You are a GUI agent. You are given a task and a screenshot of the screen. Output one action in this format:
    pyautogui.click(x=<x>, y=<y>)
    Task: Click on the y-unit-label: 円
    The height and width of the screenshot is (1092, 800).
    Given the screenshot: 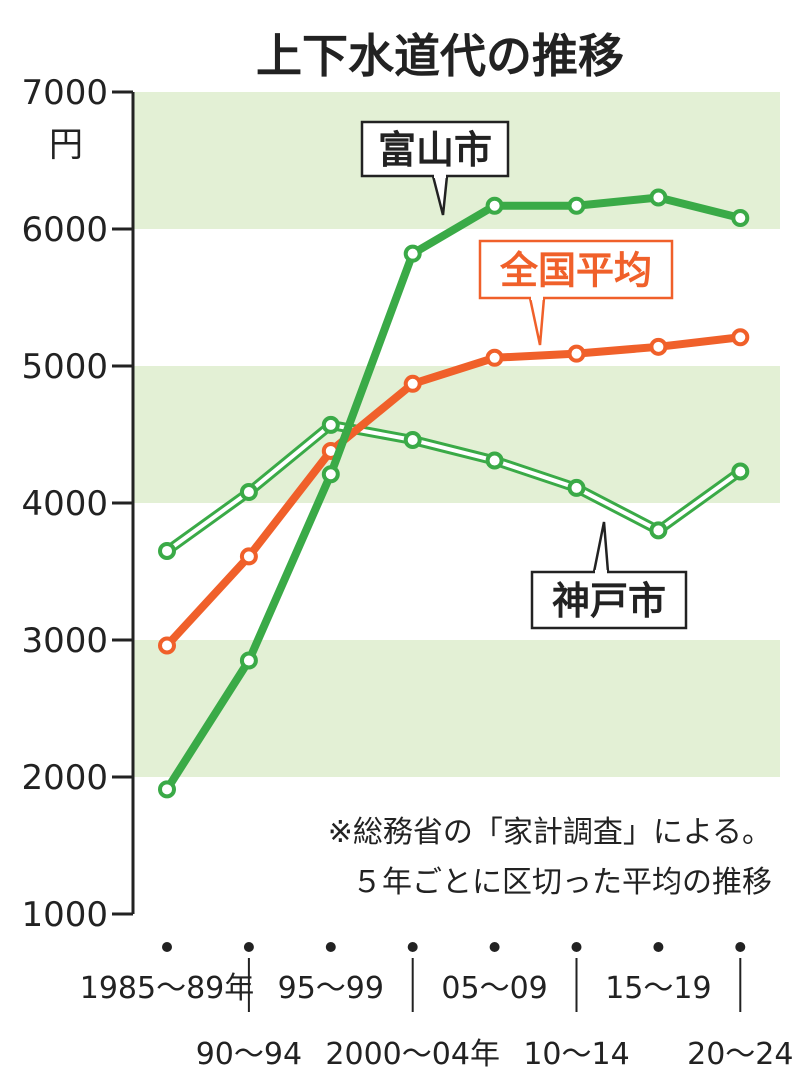 What is the action you would take?
    pyautogui.click(x=66, y=145)
    